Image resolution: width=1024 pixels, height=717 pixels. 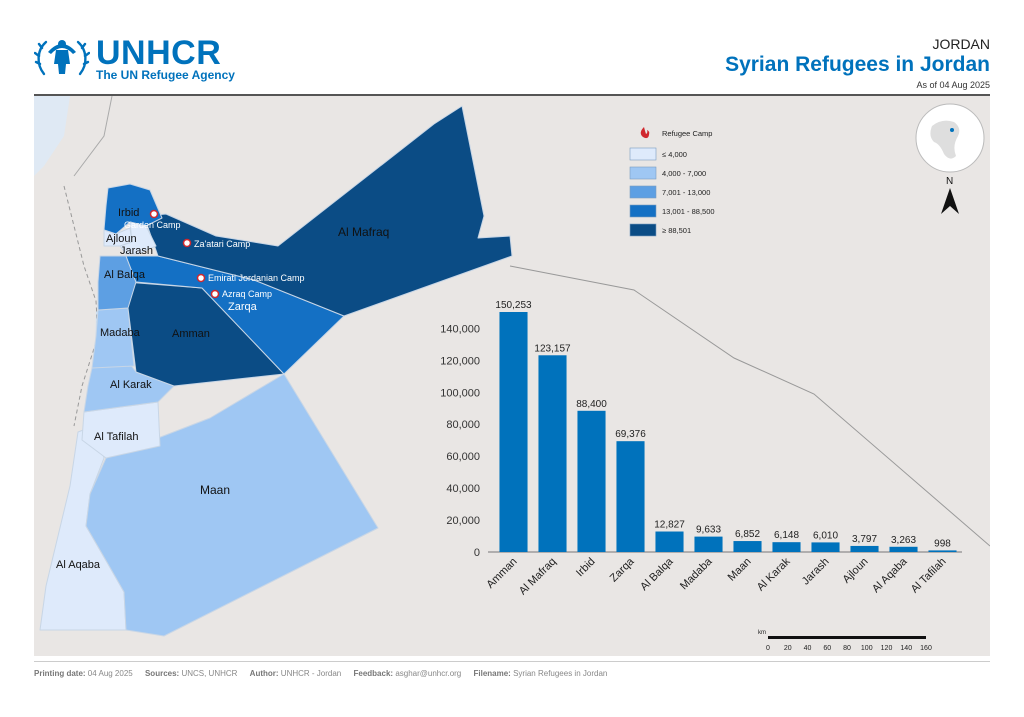 I want to click on label-zarqa: Zarqa, so click(x=243, y=307).